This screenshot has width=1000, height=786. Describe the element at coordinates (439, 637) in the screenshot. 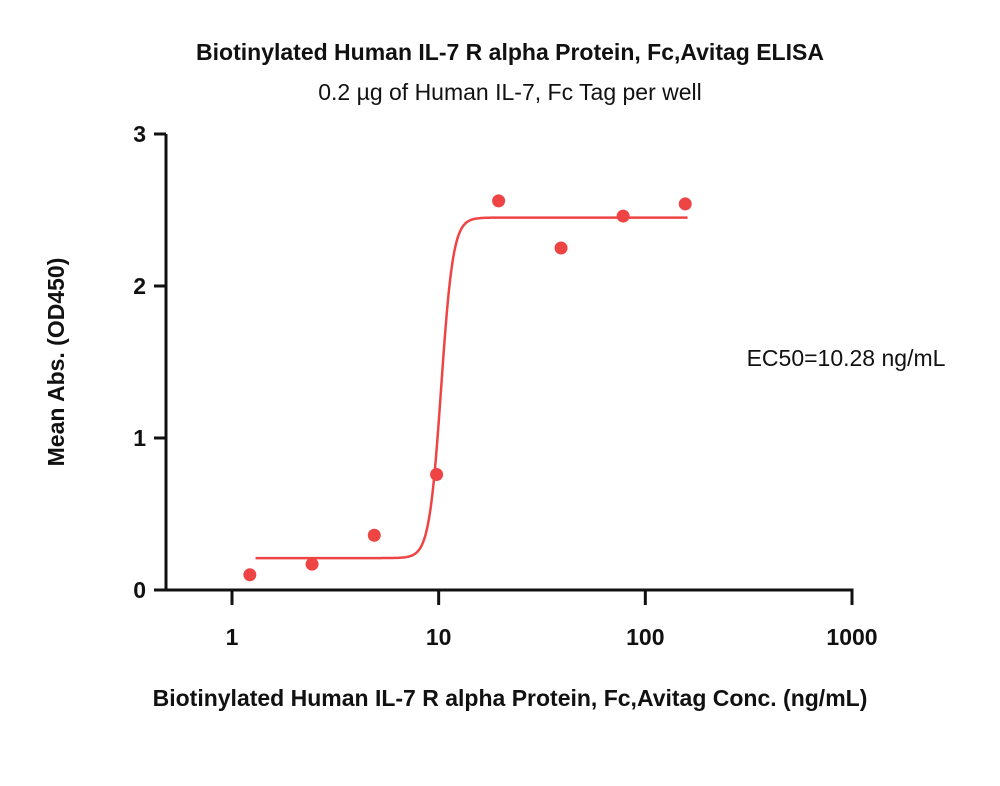

I see `x-tick-label: 10` at that location.